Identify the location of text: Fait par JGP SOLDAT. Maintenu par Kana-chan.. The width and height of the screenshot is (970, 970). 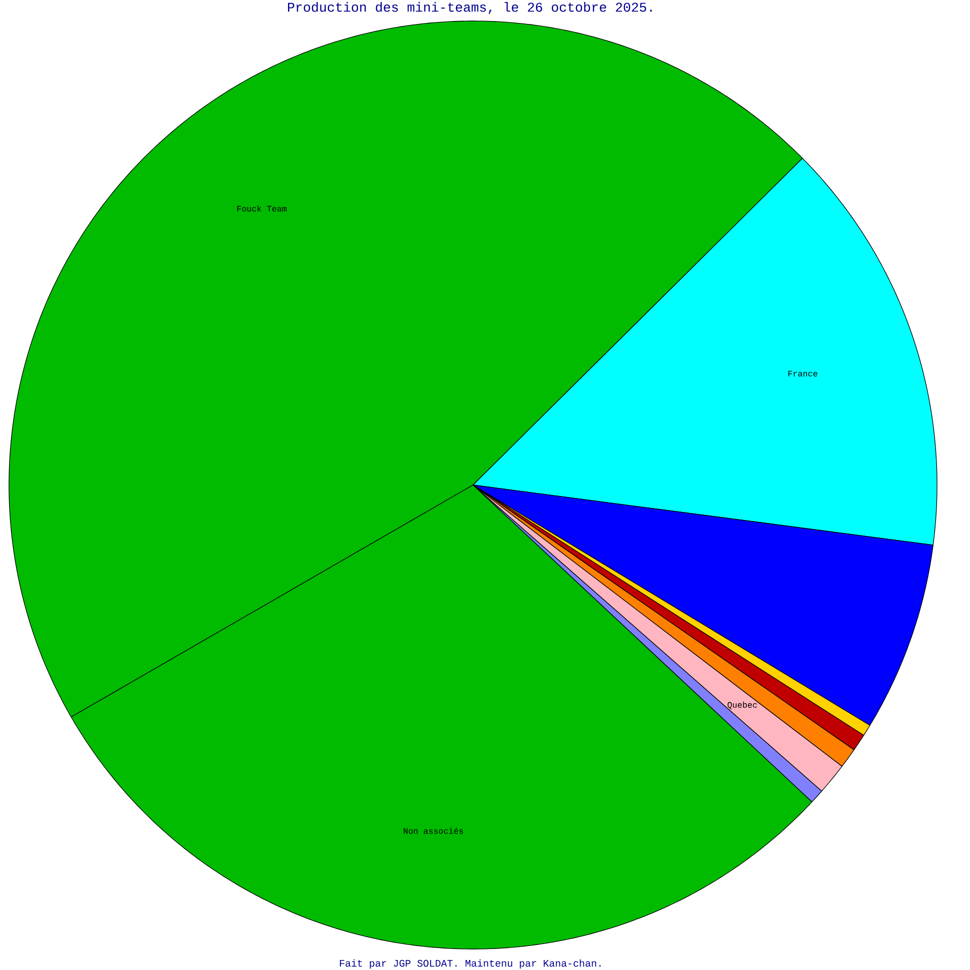
(470, 964).